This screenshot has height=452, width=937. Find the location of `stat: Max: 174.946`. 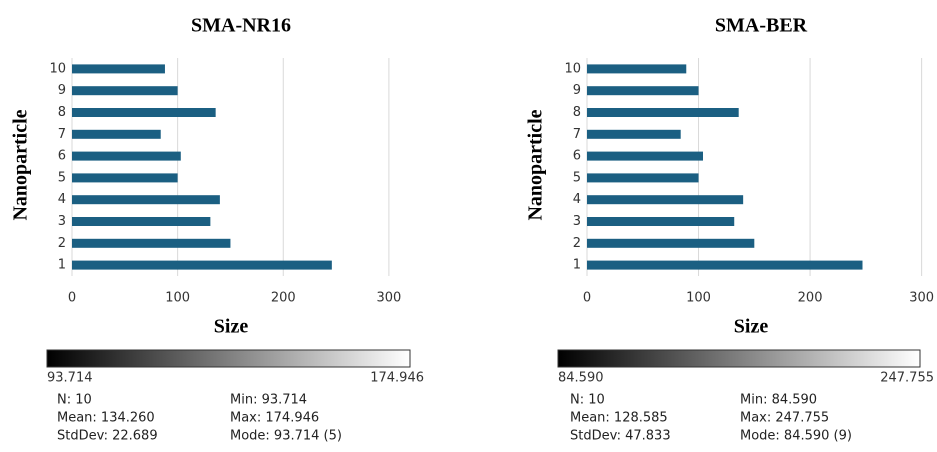

stat: Max: 174.946 is located at coordinates (274, 418).